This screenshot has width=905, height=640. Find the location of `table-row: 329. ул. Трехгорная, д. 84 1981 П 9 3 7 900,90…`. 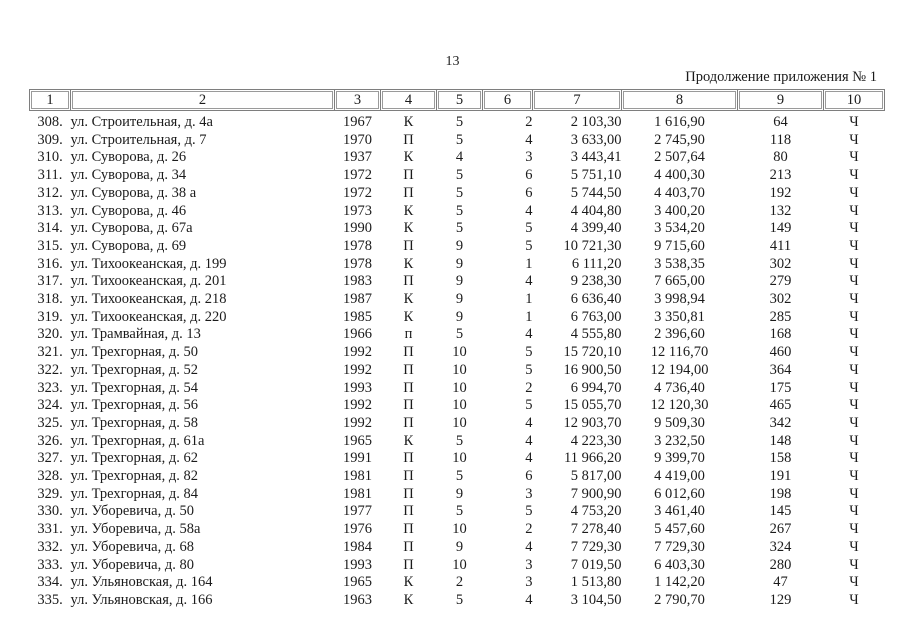

table-row: 329. ул. Трехгорная, д. 84 1981 П 9 3 7 900,90… is located at coordinates (457, 495).